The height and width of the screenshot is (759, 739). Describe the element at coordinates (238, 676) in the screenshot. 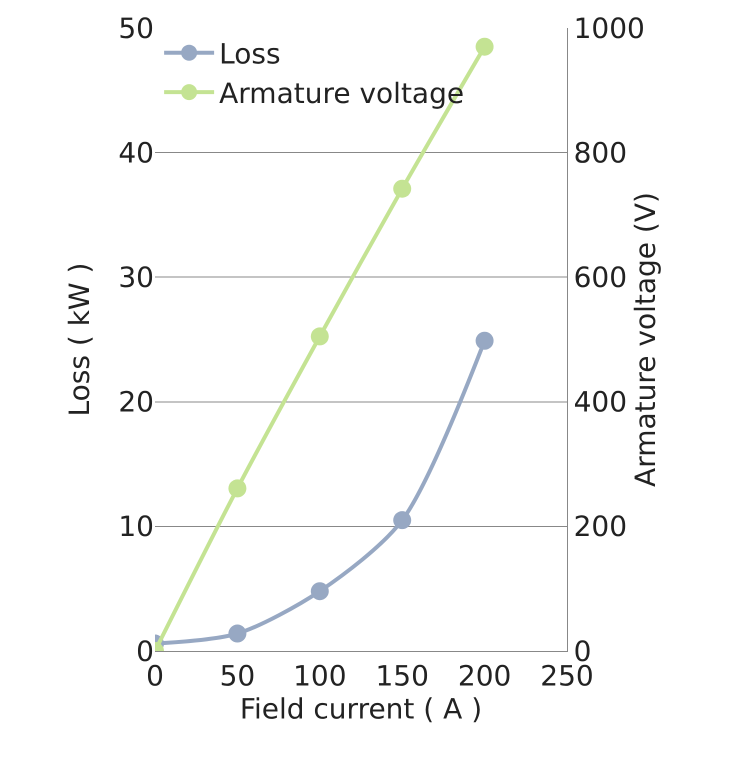

I see `x-tick-label: 50` at that location.